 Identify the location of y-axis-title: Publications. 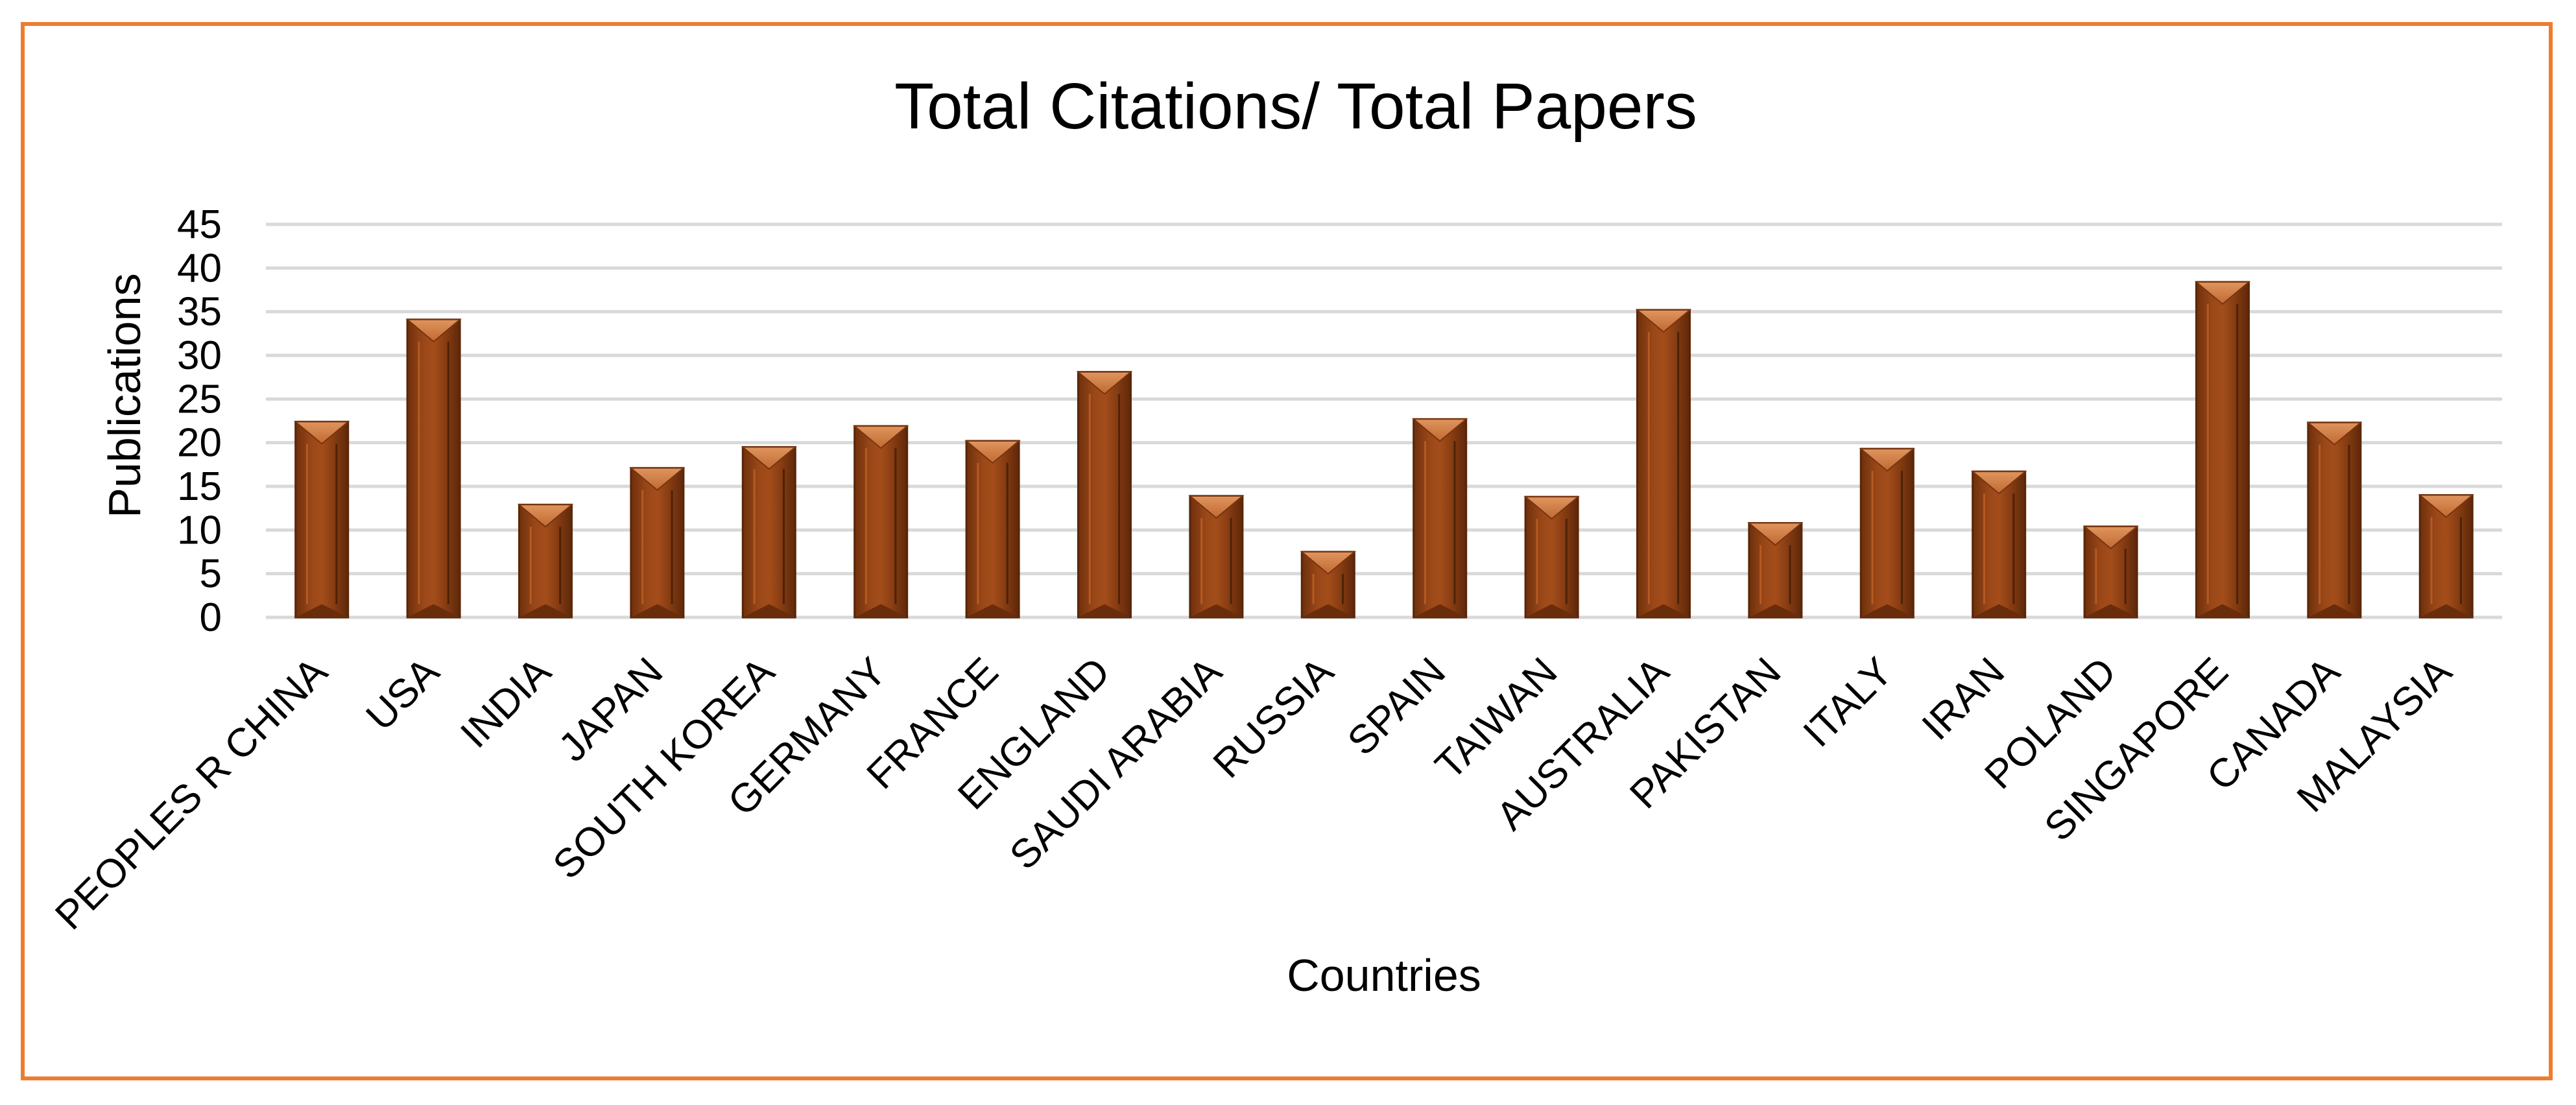
(124, 395).